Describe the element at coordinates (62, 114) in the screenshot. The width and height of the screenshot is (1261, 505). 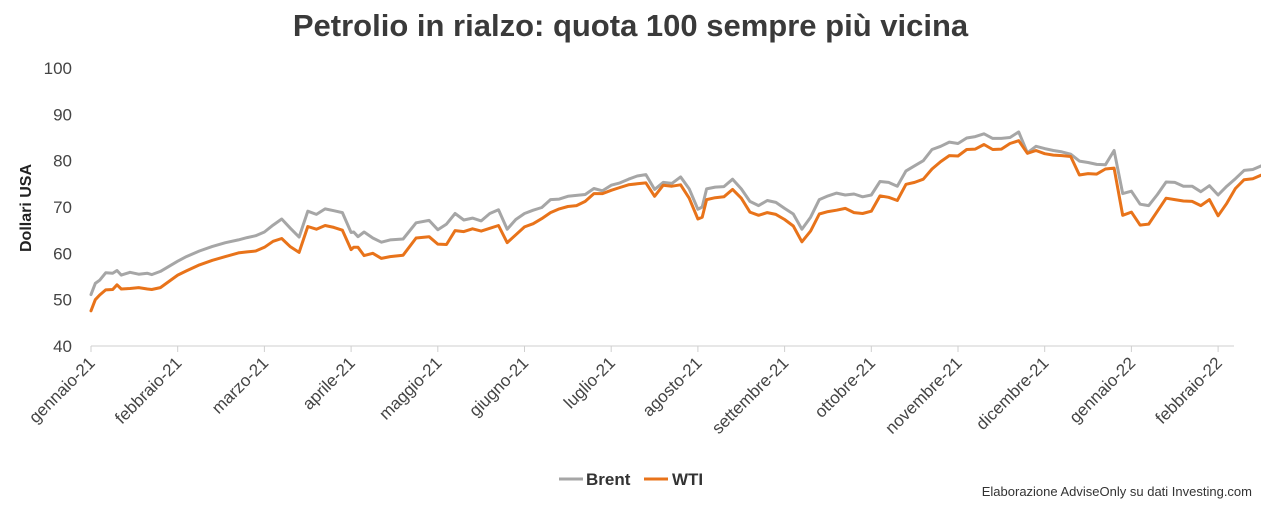
I see `y-tick-label: 90` at that location.